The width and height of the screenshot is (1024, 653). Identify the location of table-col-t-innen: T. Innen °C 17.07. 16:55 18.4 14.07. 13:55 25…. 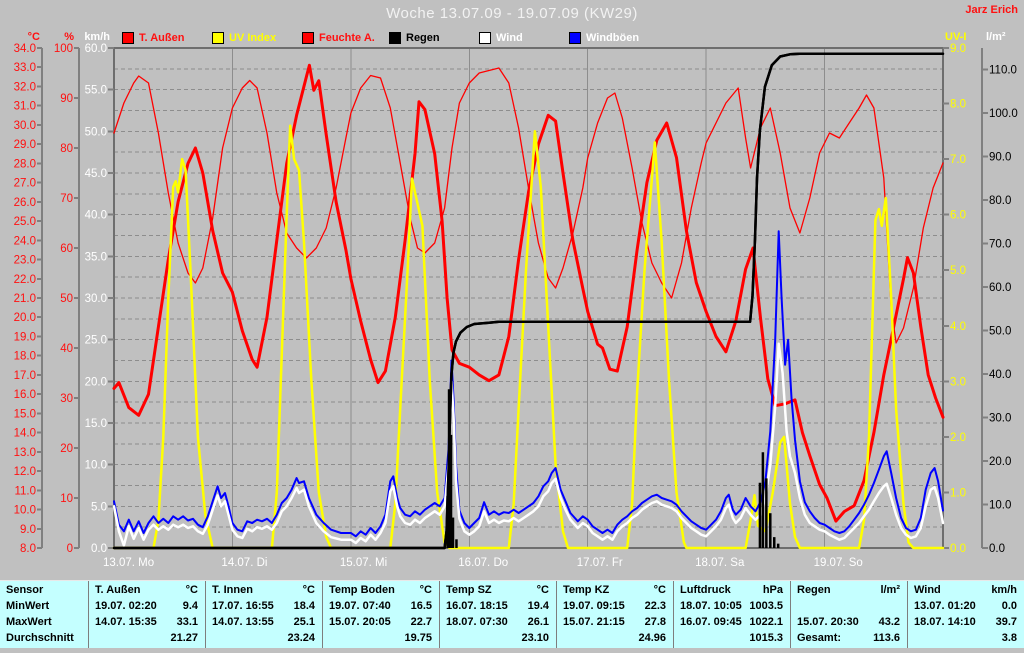
(263, 614).